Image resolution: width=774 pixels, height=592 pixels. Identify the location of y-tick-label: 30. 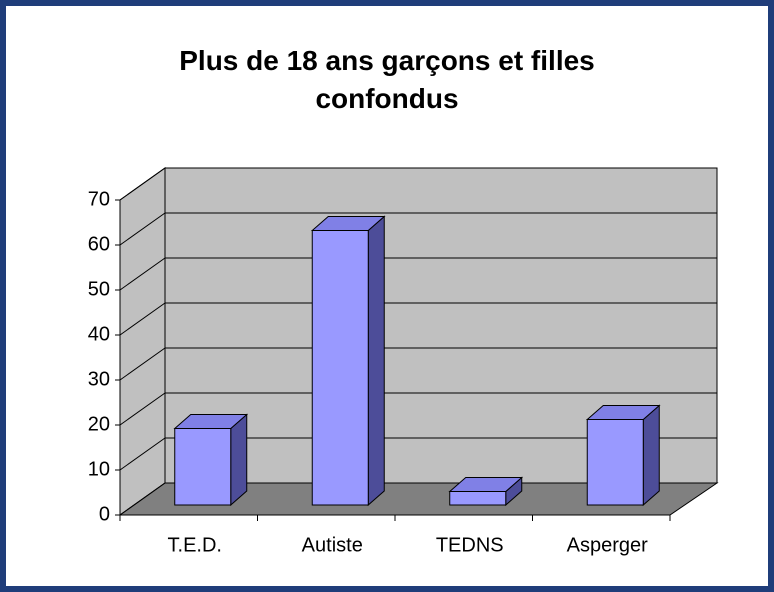
(99, 379).